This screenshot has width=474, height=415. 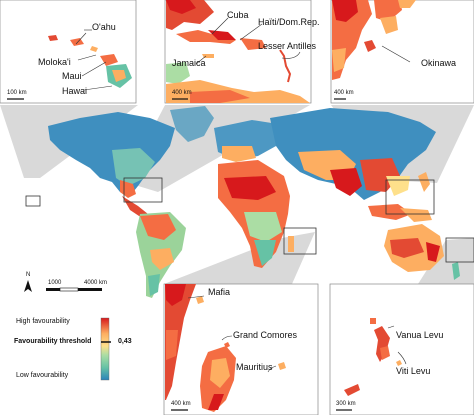 What do you see at coordinates (72, 76) in the screenshot?
I see `label-maui: Maui` at bounding box center [72, 76].